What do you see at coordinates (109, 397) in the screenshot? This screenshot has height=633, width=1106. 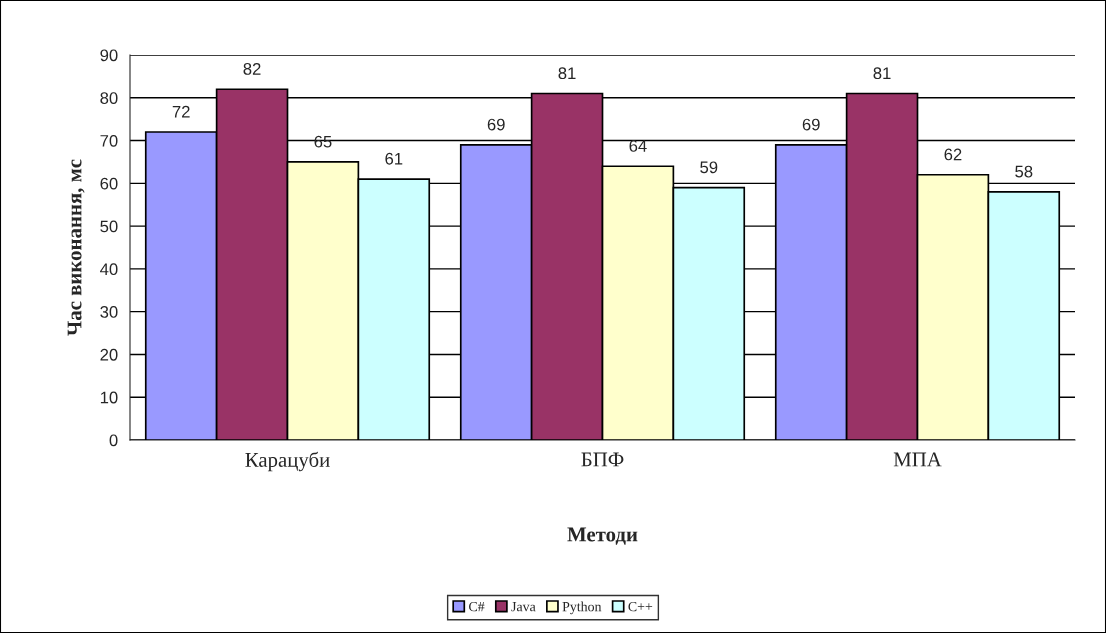 I see `y-tick-label: 10` at bounding box center [109, 397].